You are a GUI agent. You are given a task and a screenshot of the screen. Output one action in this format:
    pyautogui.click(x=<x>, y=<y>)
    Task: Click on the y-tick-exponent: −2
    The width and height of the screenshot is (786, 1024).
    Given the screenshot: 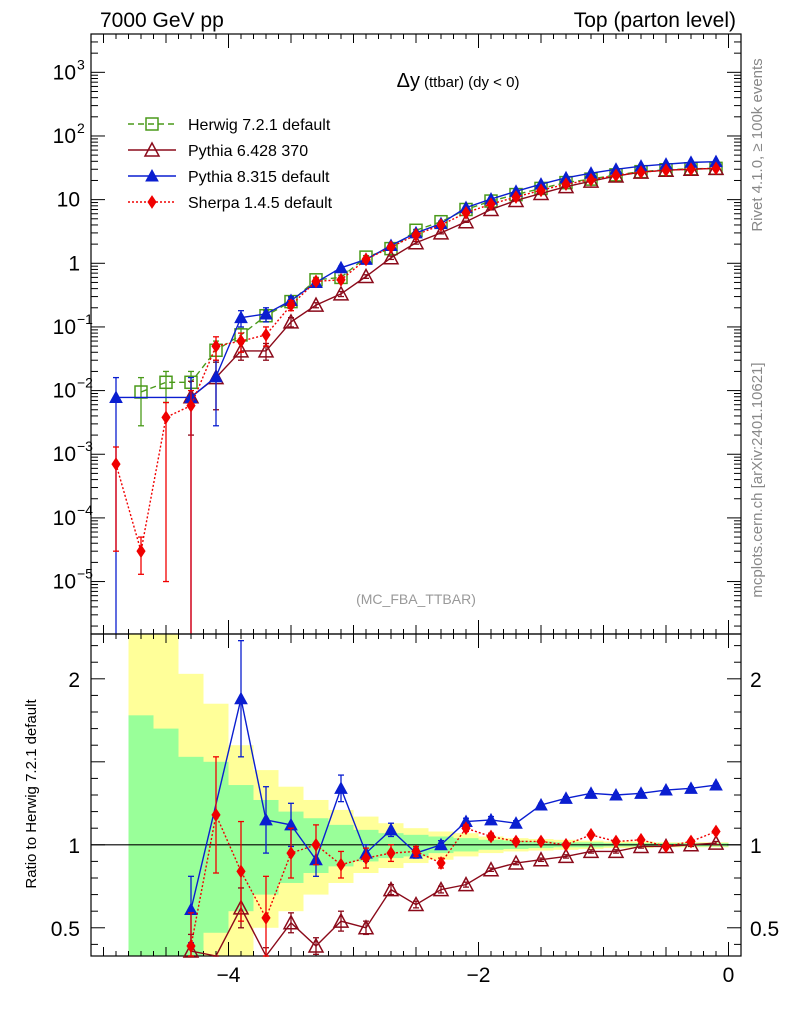 What is the action you would take?
    pyautogui.click(x=85, y=383)
    